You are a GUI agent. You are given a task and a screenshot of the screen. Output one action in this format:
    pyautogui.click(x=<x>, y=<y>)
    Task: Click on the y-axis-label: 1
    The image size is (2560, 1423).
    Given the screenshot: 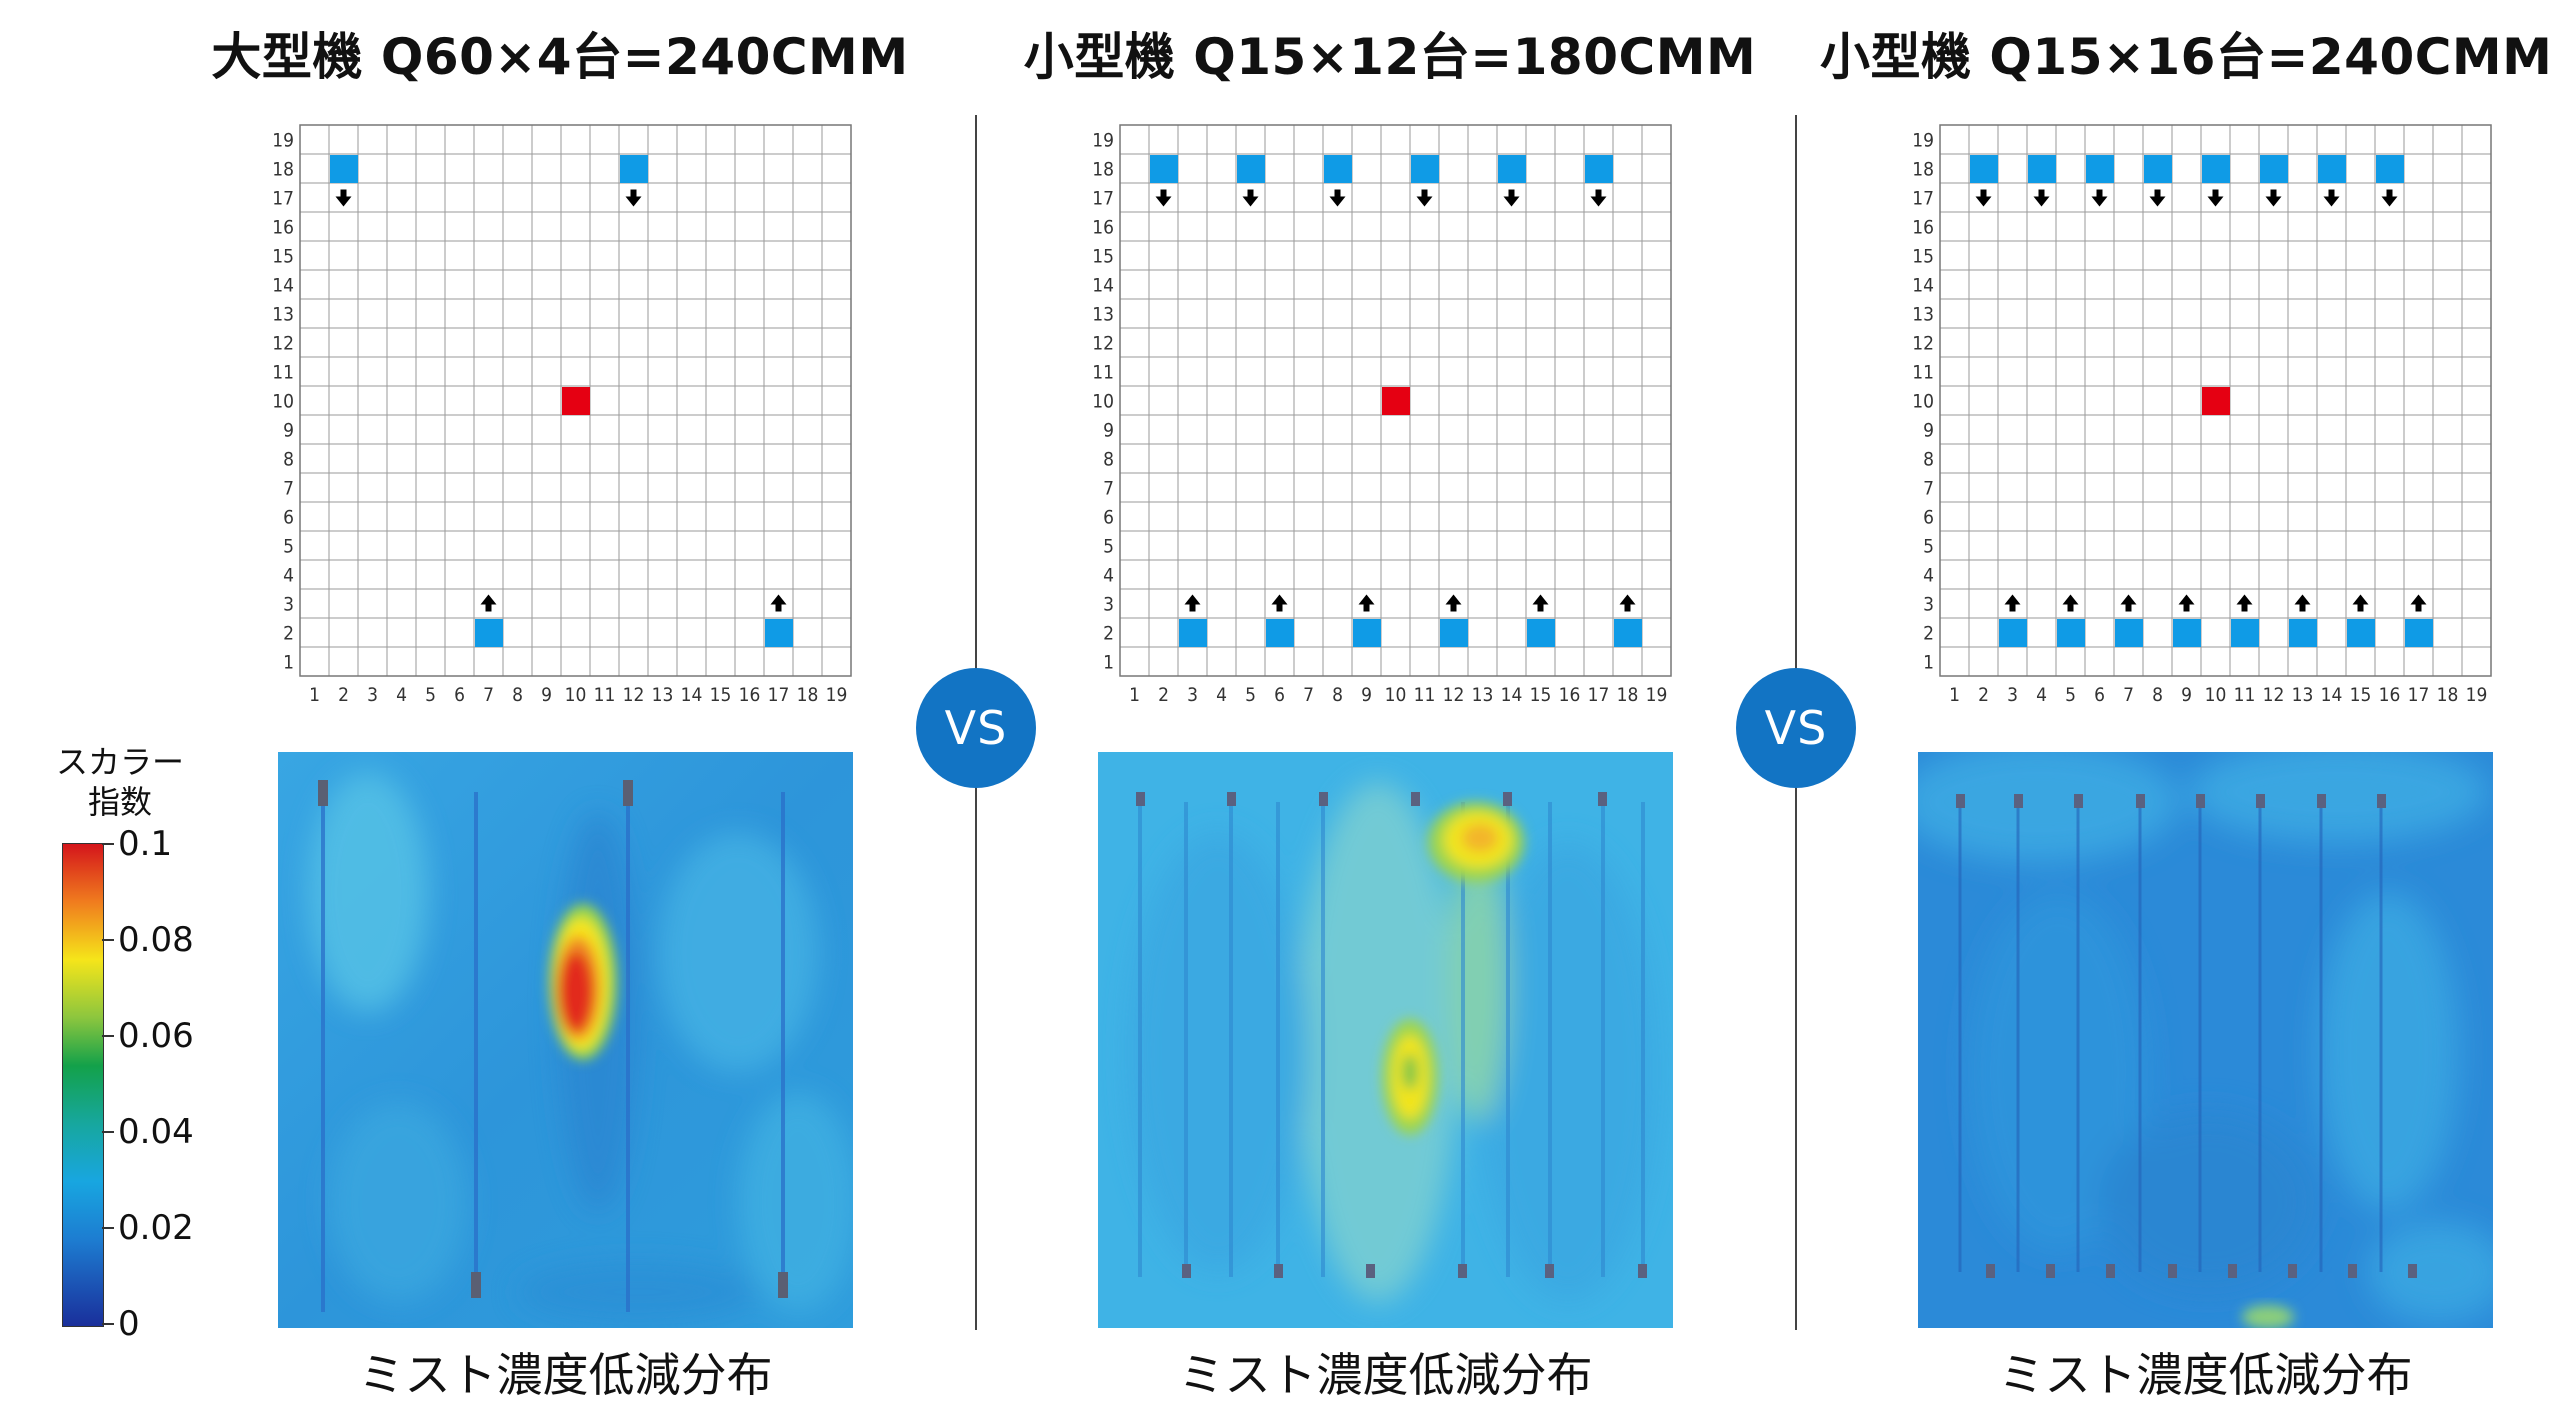 What is the action you would take?
    pyautogui.click(x=1928, y=663)
    